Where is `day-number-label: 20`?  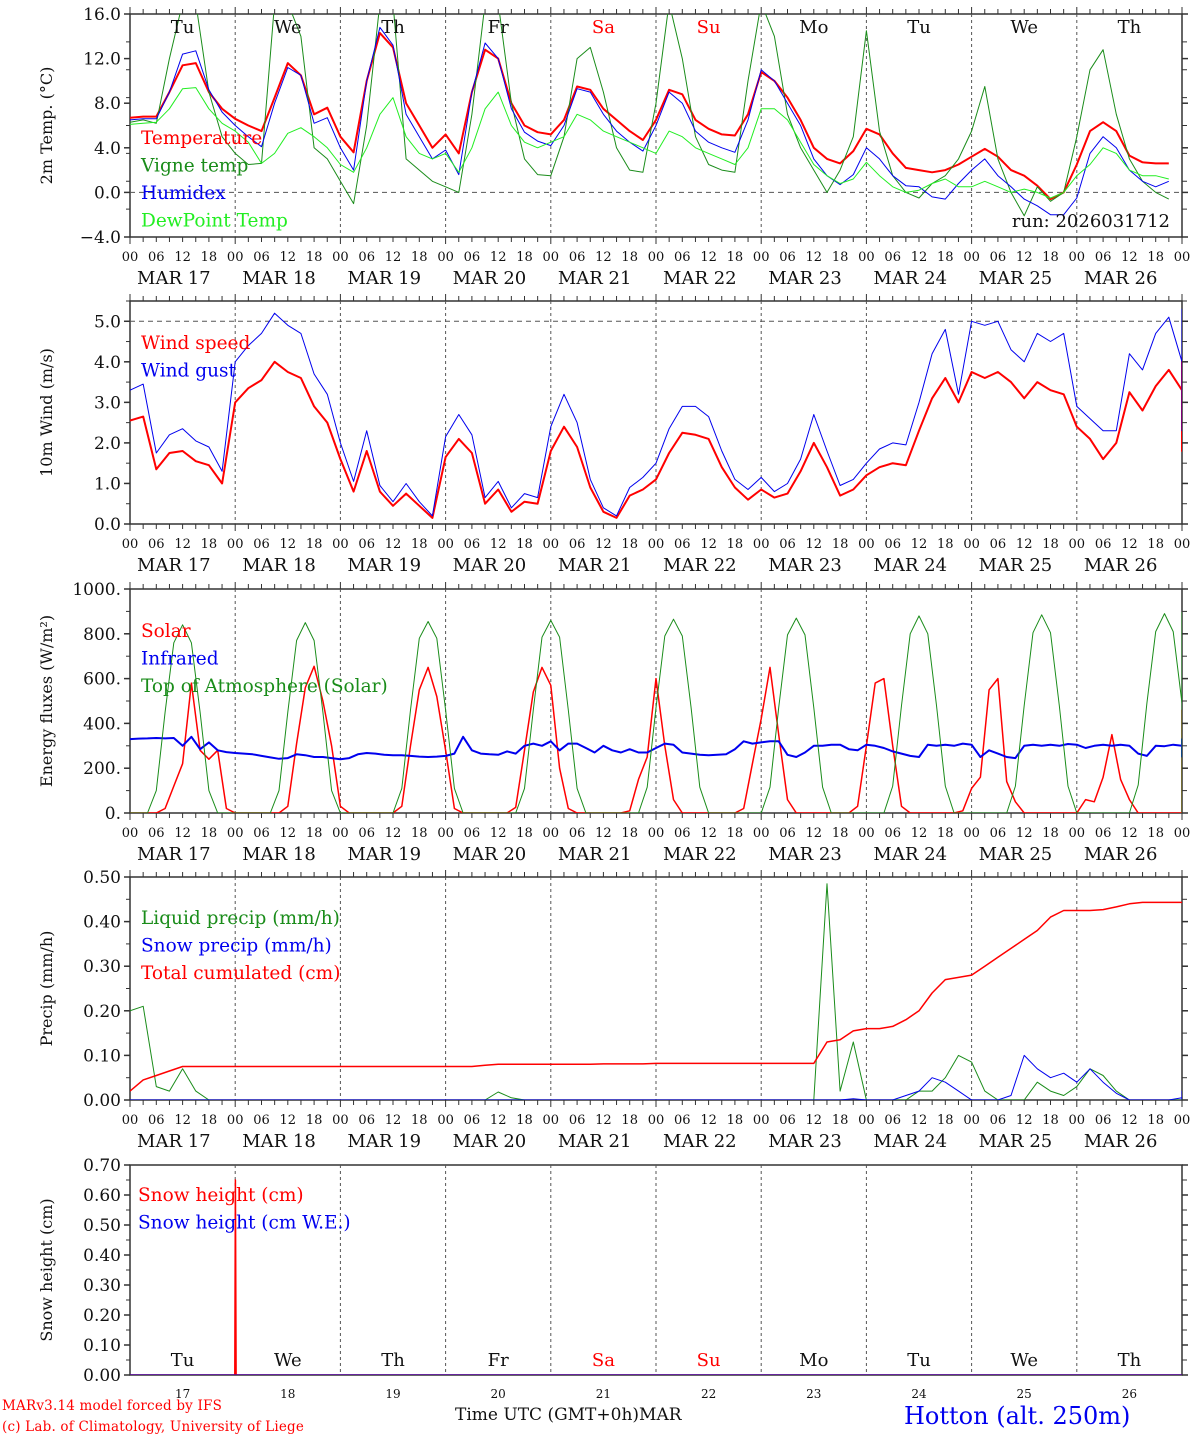
day-number-label: 20 is located at coordinates (498, 1394).